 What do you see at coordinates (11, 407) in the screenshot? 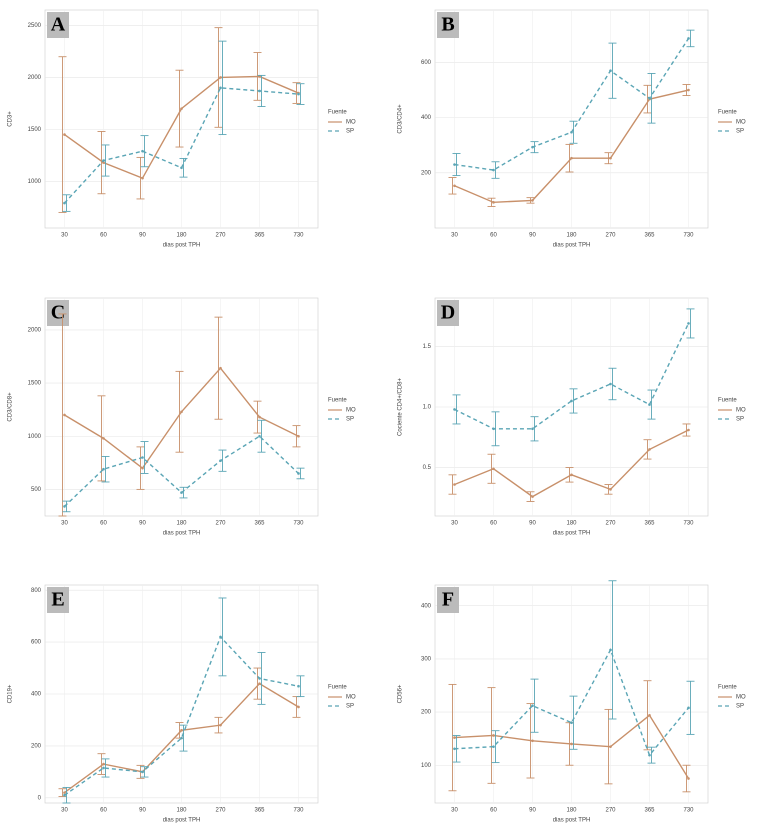
I see `y-axis-label: CD3/CD8+` at bounding box center [11, 407].